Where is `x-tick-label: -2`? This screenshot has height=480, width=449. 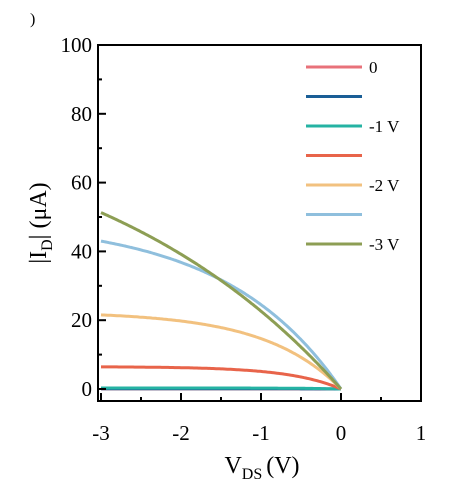
x-tick-label: -2 is located at coordinates (181, 433).